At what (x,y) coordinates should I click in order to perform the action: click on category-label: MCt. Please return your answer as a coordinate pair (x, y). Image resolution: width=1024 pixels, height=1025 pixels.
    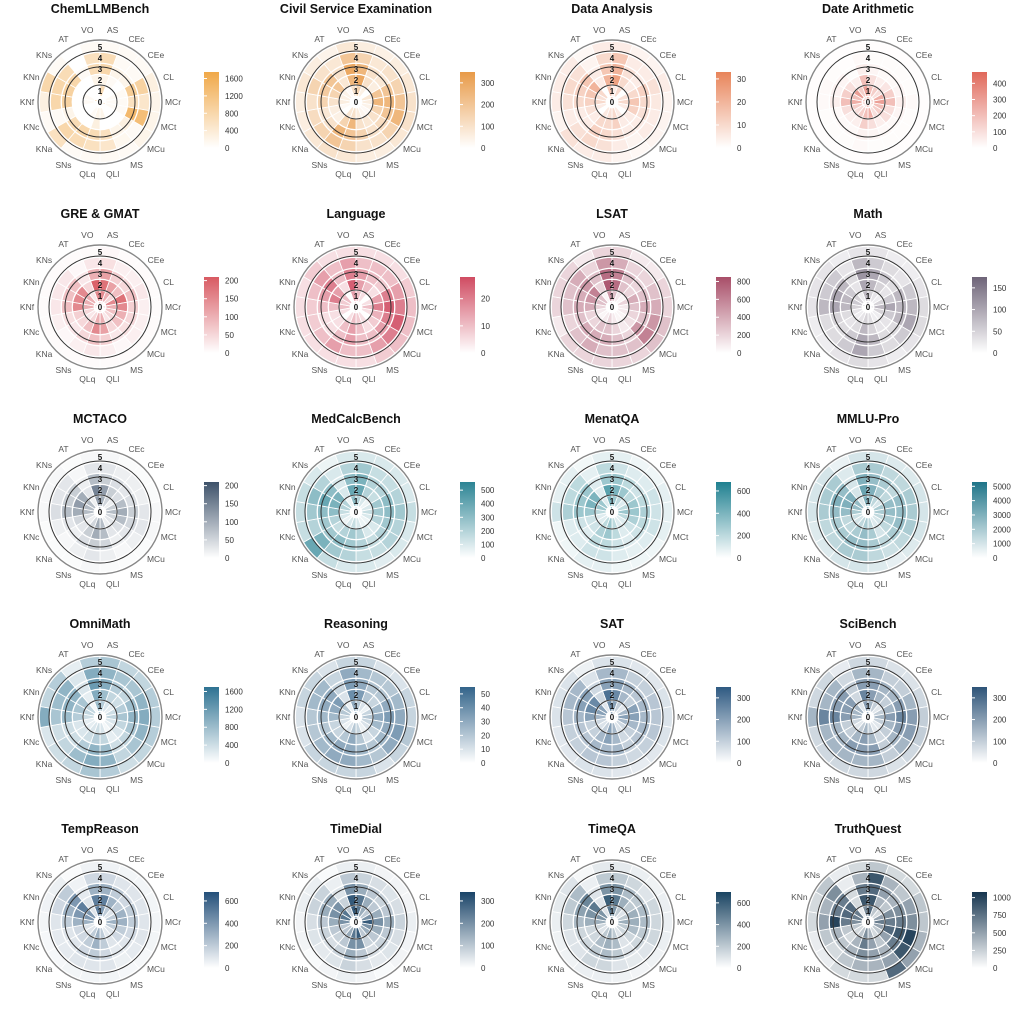
    Looking at the image, I should click on (681, 332).